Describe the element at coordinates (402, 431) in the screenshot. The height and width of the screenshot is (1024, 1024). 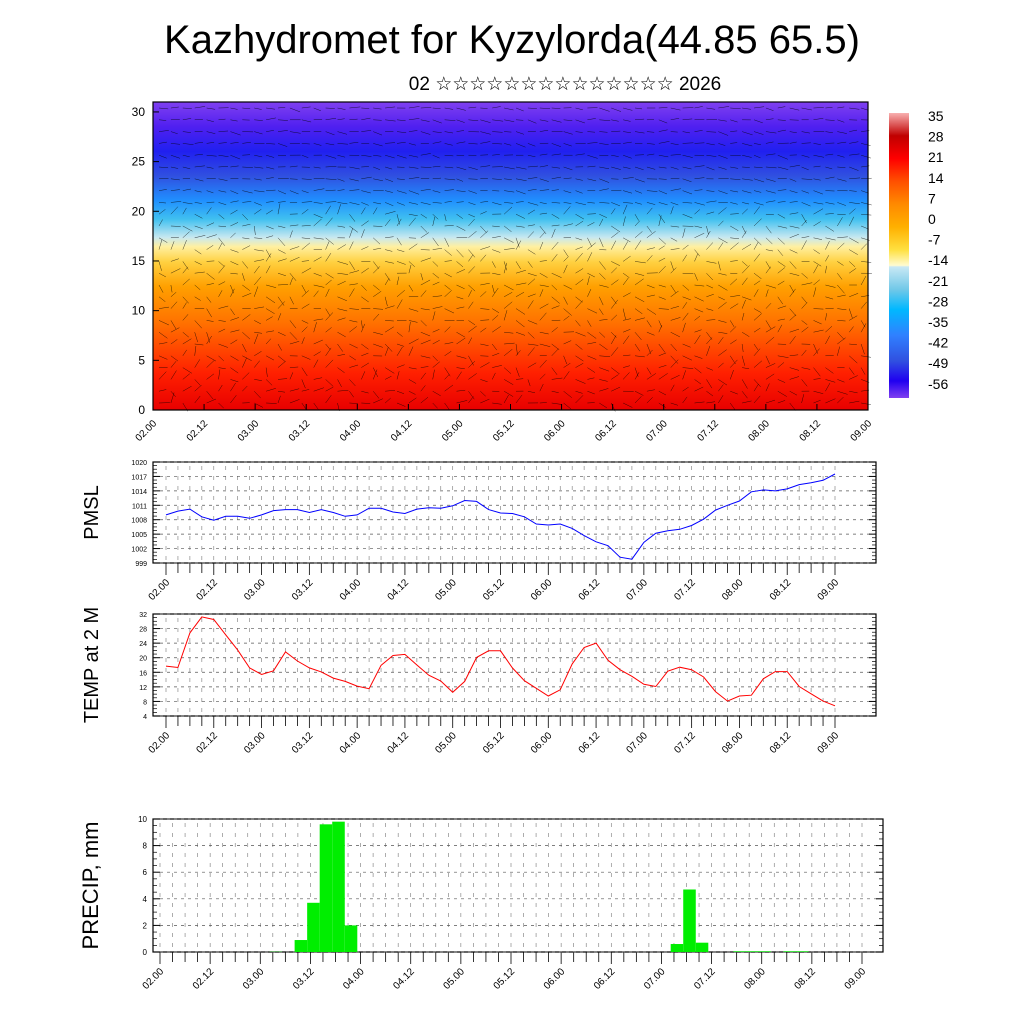
I see `x-tick-label: 04.12` at that location.